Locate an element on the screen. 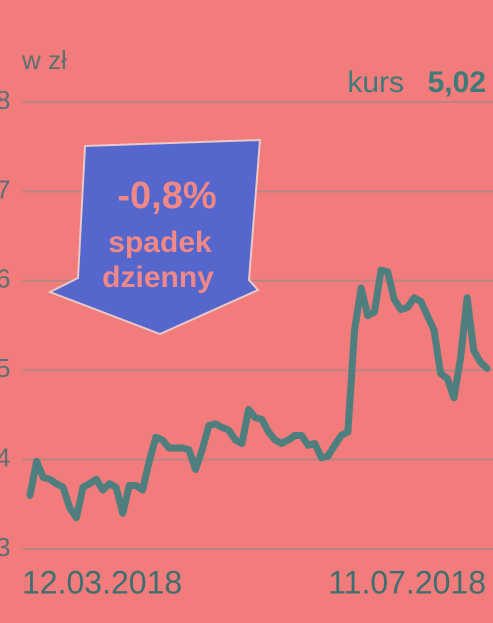  y-axis-label: w zł is located at coordinates (44, 60).